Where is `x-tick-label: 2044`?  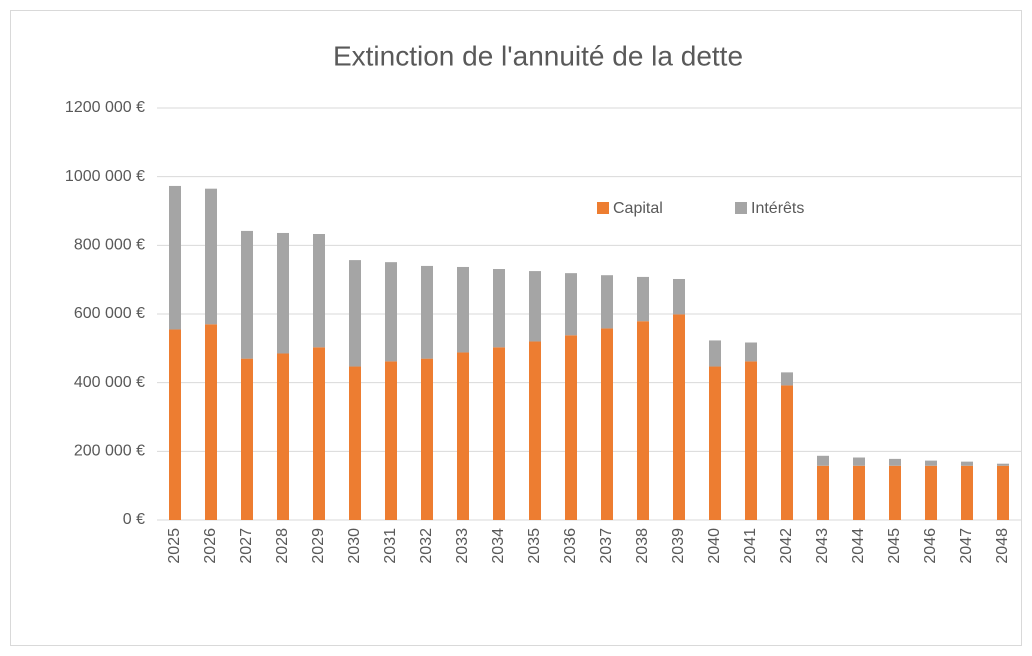
x-tick-label: 2044 is located at coordinates (858, 546).